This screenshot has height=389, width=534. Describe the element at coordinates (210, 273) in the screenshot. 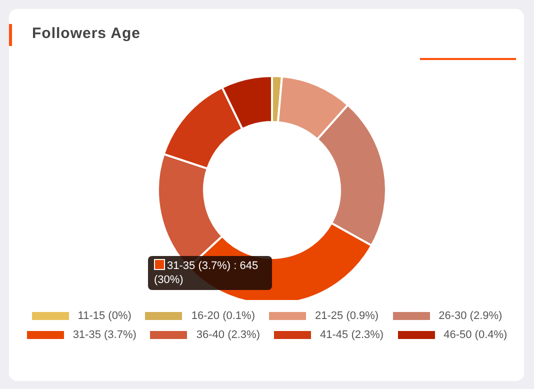

I see `text: 31-35 (3.7%) : 645 (30%)` at that location.